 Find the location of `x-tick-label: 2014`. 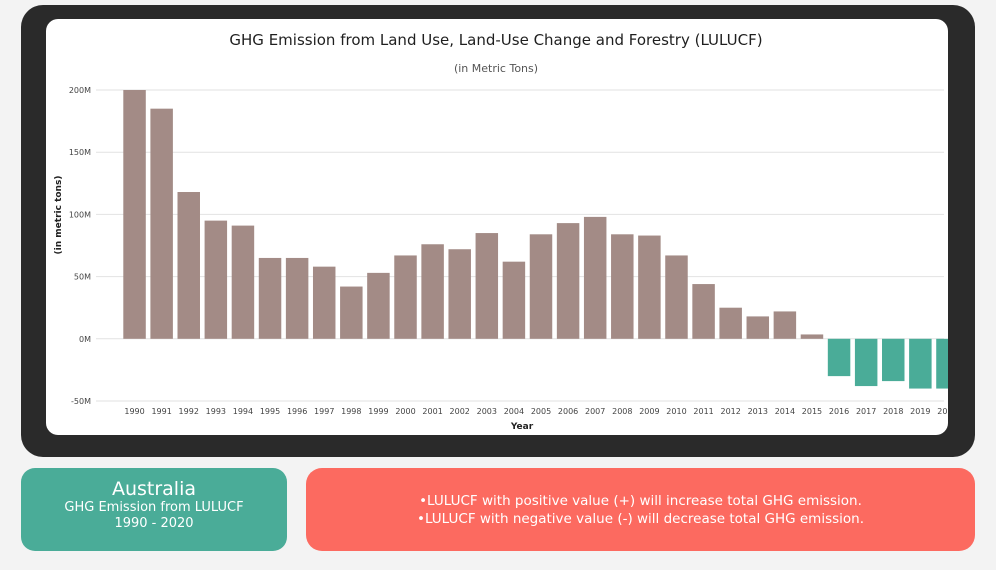

x-tick-label: 2014 is located at coordinates (785, 411).